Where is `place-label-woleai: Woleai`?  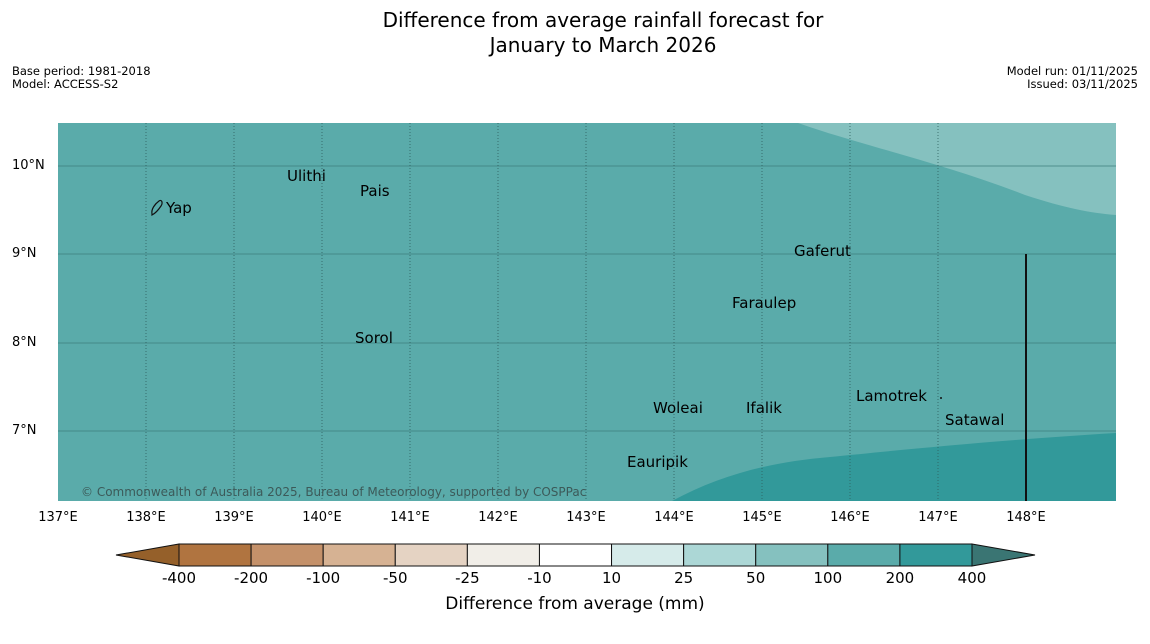 place-label-woleai: Woleai is located at coordinates (678, 408).